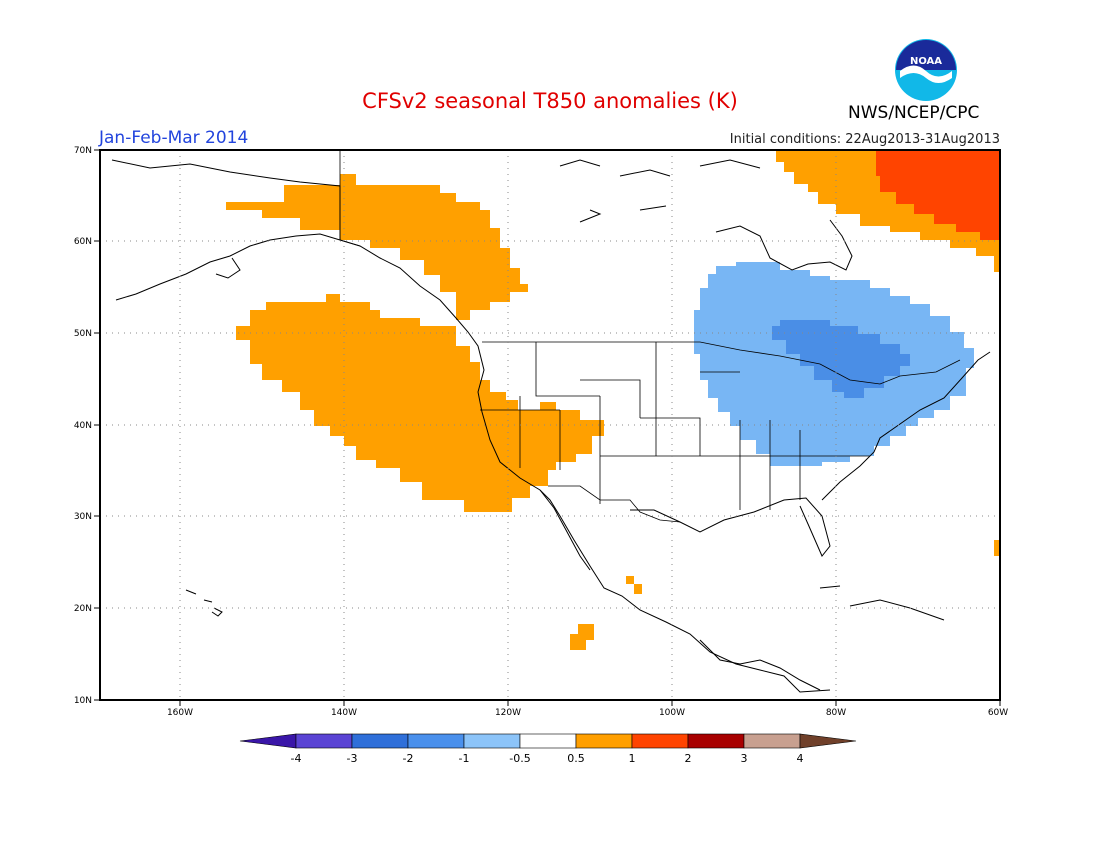  I want to click on color-bar: -4 -3 -2 -1 -0.5 0.5 1 2 3 4, so click(548, 749).